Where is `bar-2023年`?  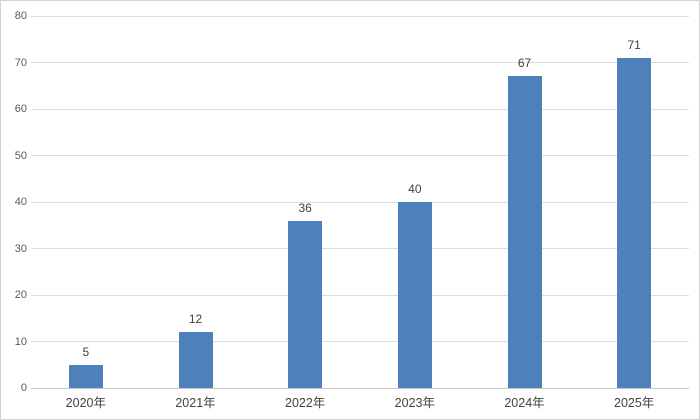
bar-2023年 is located at coordinates (414, 295).